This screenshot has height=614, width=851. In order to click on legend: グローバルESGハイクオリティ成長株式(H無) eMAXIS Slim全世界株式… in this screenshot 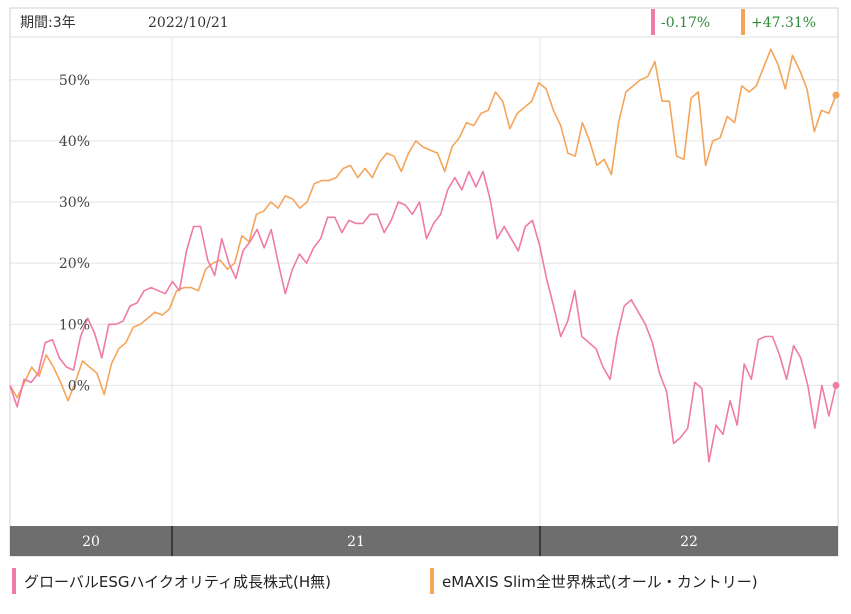, I will do `click(425, 587)`.